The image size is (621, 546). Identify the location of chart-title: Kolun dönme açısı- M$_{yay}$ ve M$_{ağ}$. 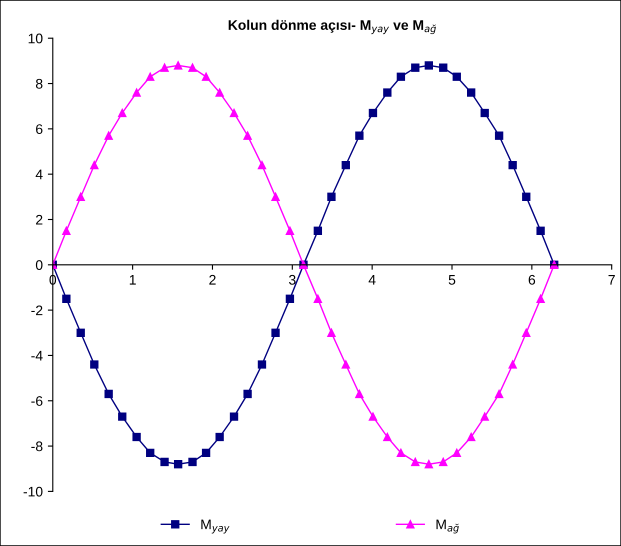
(332, 27).